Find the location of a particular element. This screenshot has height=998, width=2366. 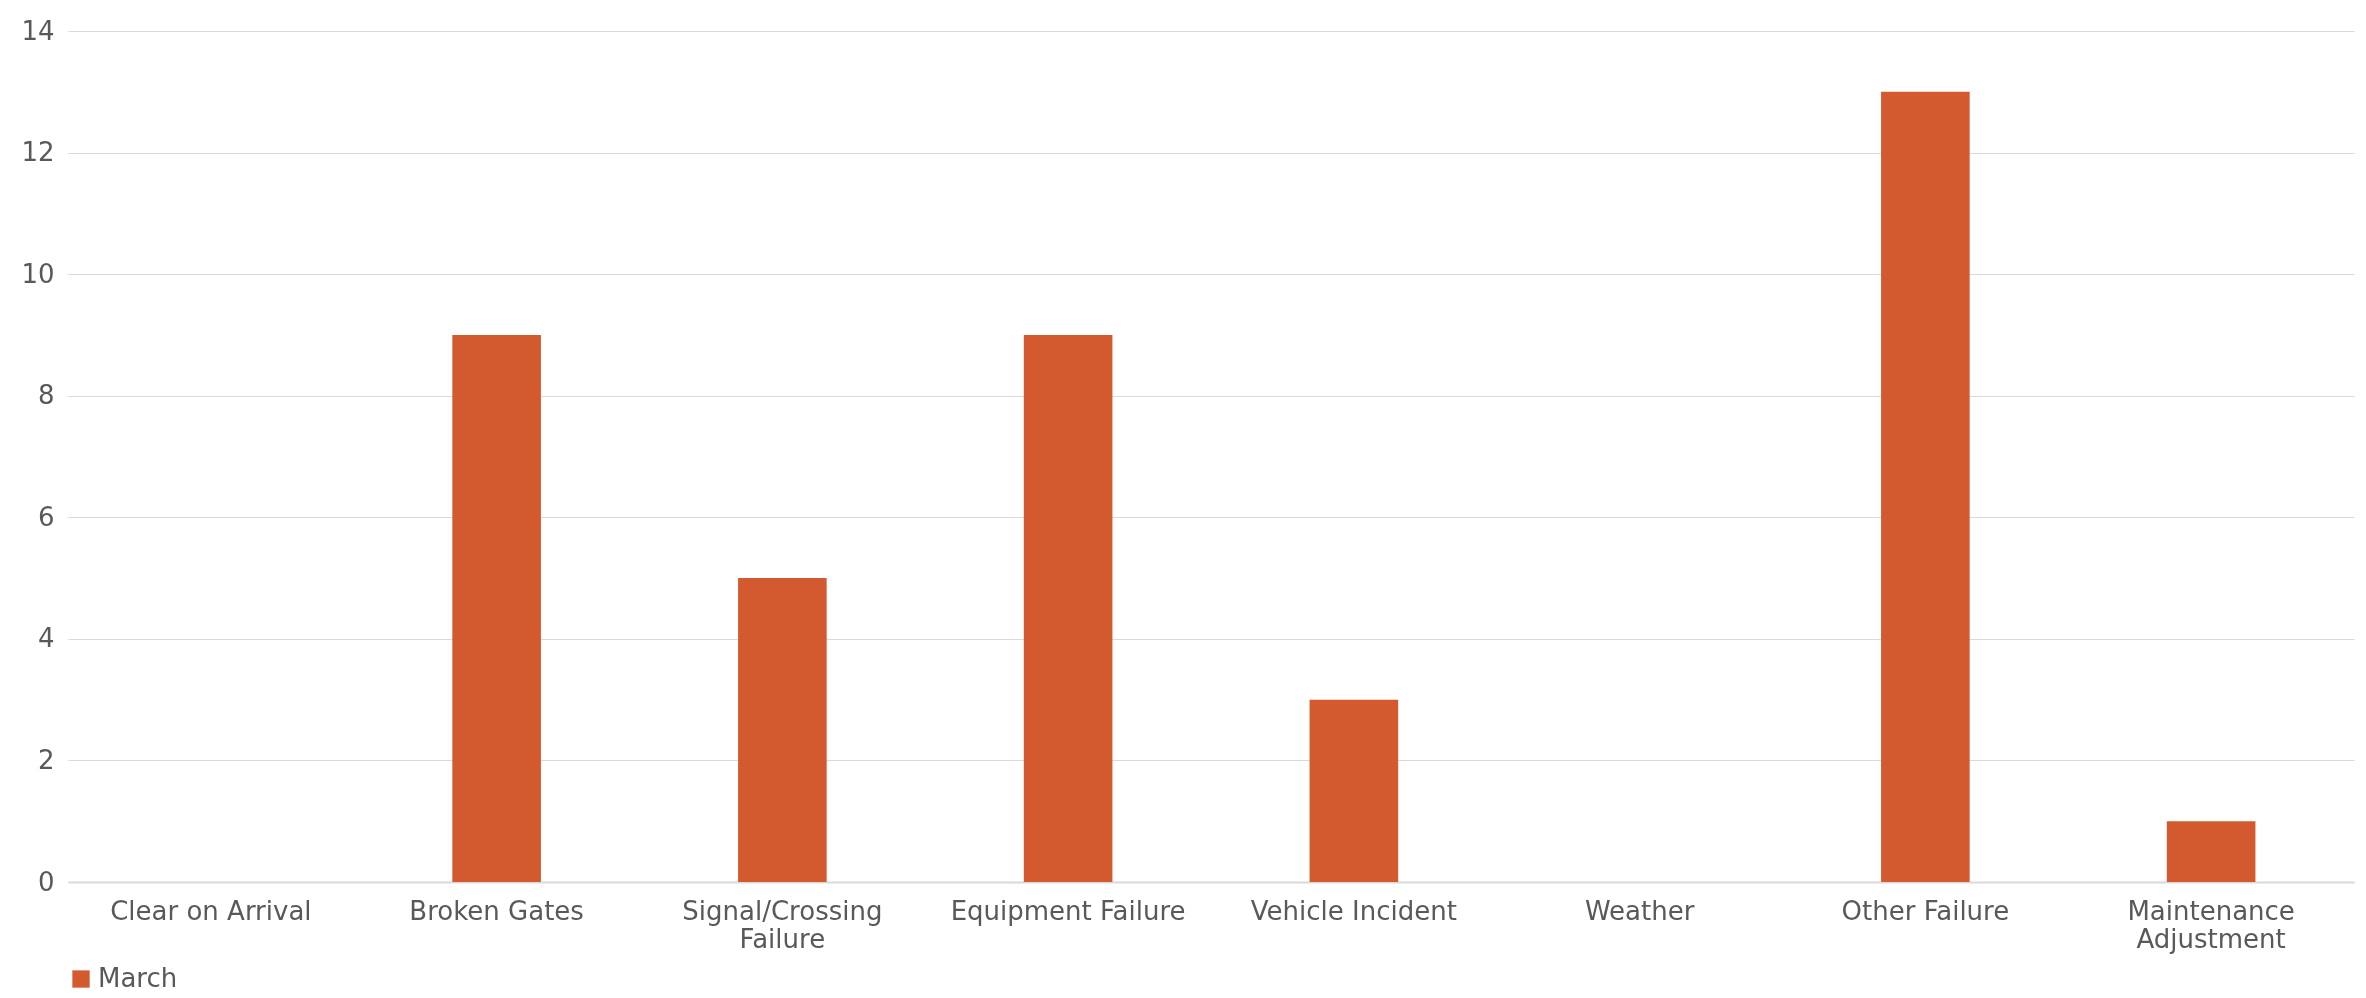

y-tick-label: 6 is located at coordinates (46, 516).